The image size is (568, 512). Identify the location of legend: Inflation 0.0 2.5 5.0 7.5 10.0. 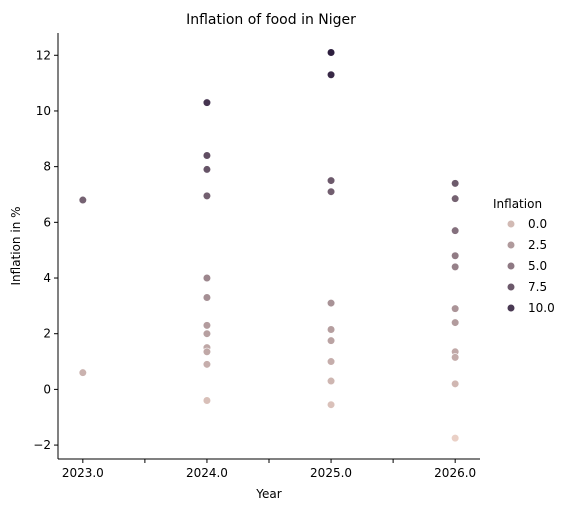
(524, 256).